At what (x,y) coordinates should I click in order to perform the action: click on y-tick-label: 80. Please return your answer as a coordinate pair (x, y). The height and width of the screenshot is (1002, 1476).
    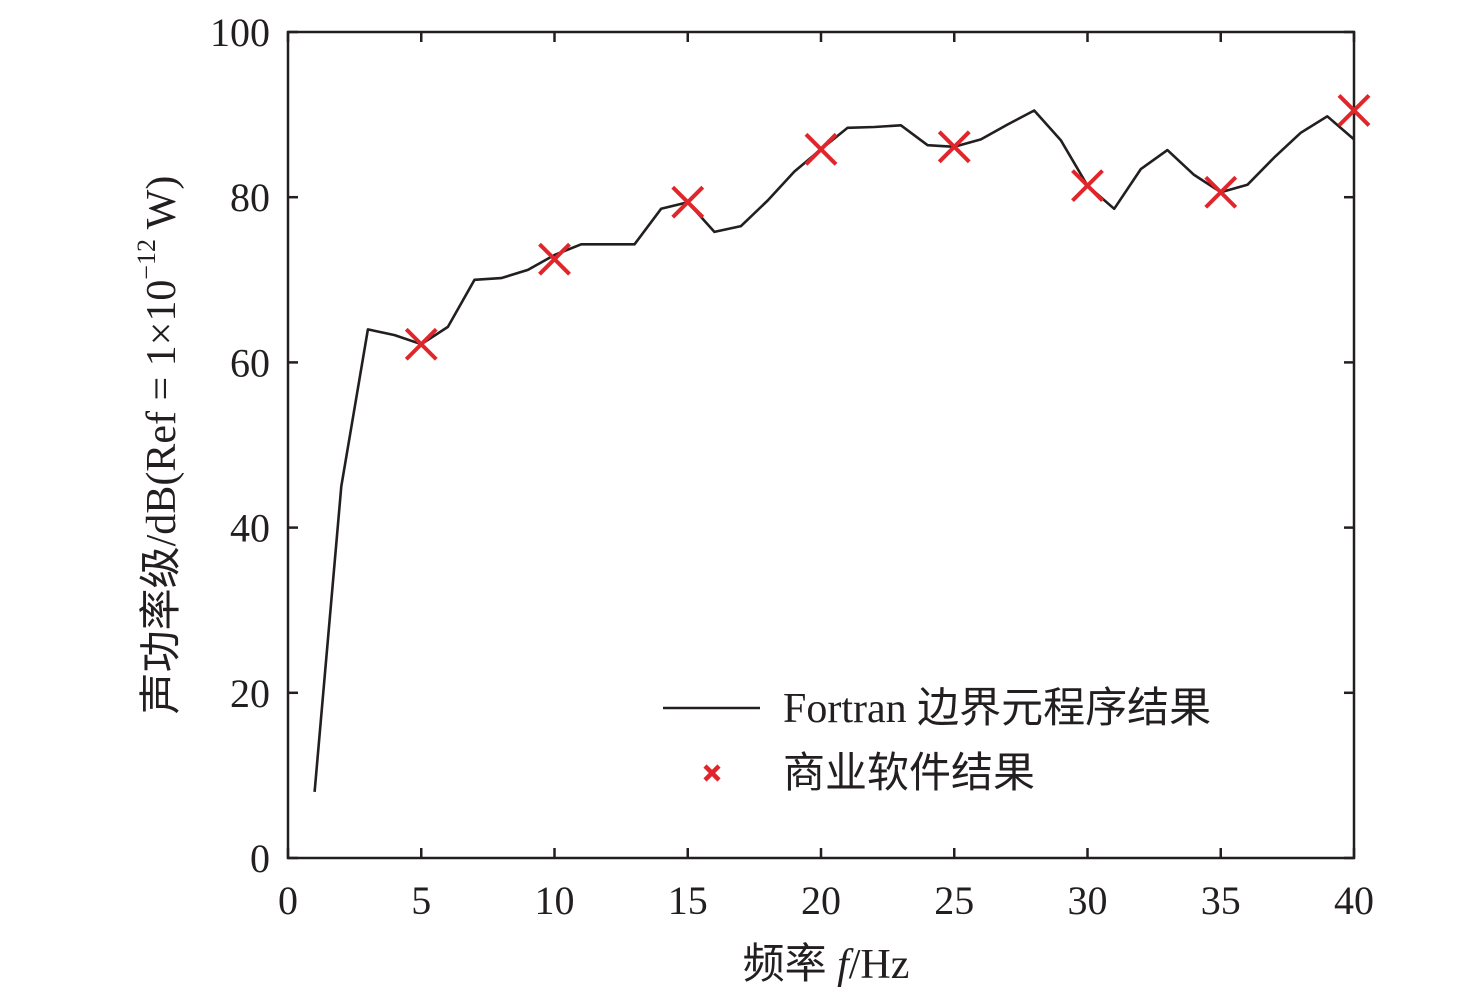
    Looking at the image, I should click on (250, 197).